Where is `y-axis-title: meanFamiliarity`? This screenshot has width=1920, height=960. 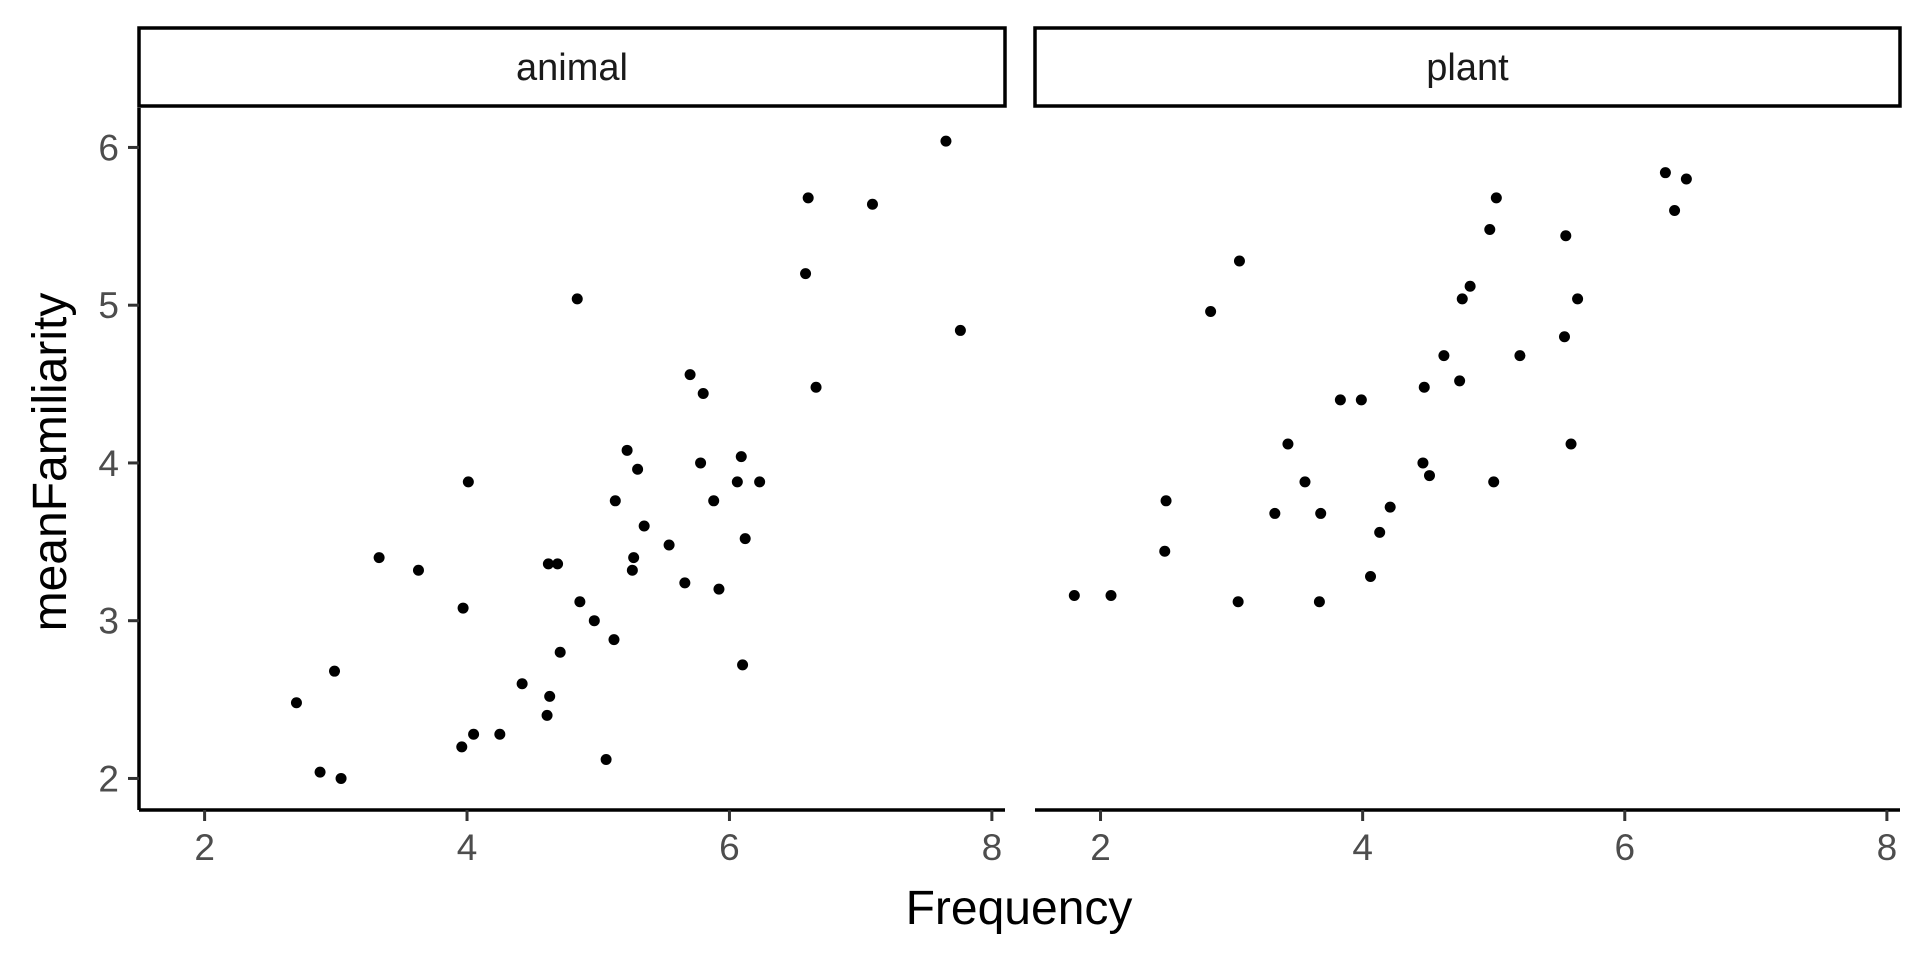 y-axis-title: meanFamiliarity is located at coordinates (50, 462).